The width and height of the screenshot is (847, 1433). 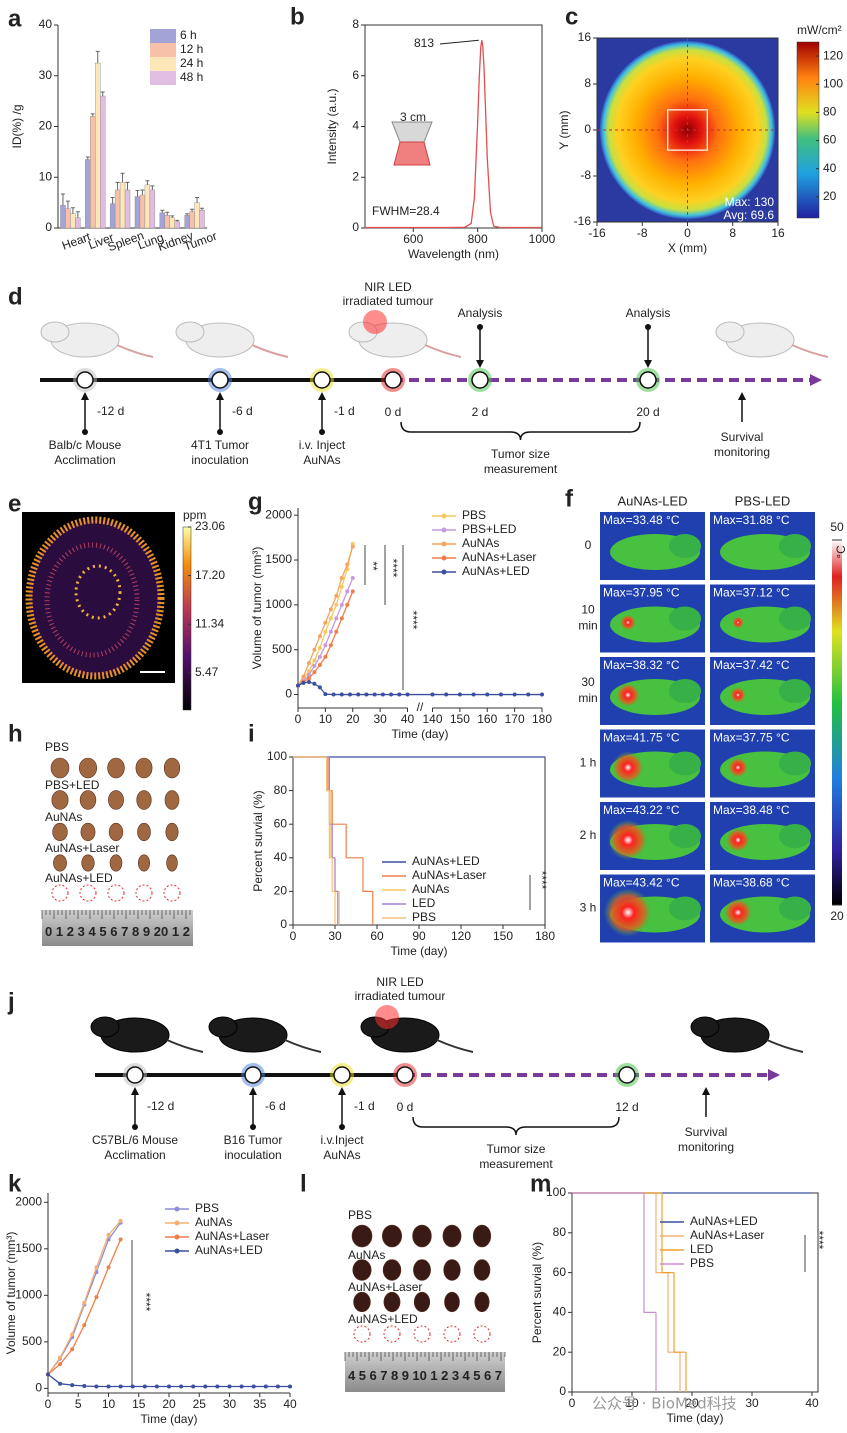 I want to click on y-tick-label: 10, so click(x=46, y=176).